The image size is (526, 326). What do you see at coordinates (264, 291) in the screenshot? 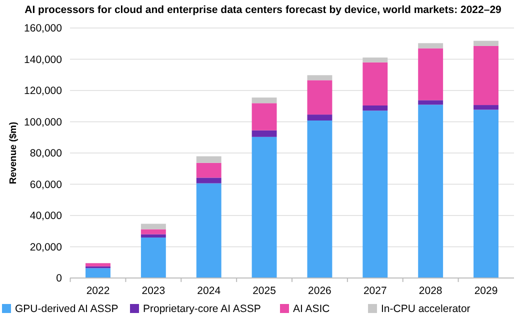
I see `x-tick-label: 2025` at bounding box center [264, 291].